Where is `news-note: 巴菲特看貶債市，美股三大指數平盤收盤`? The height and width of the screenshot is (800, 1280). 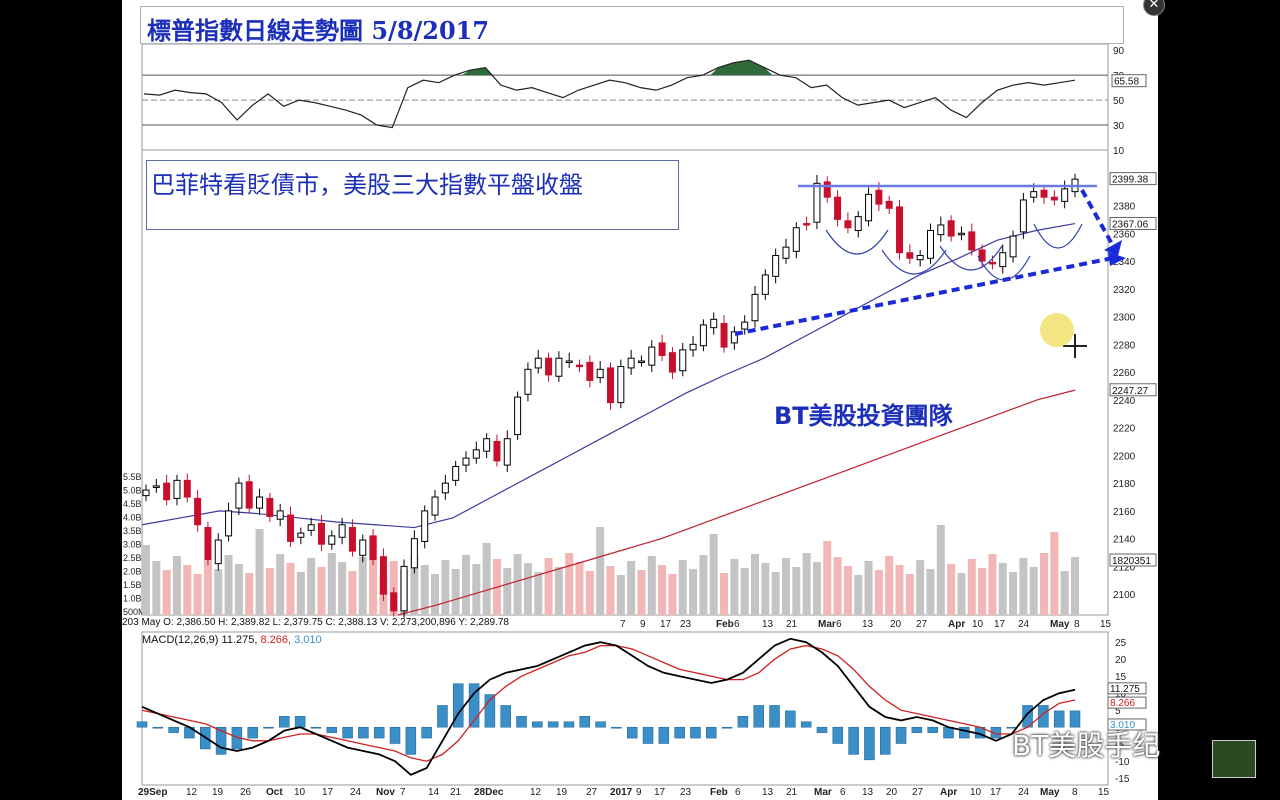
news-note: 巴菲特看貶債市，美股三大指數平盤收盤 is located at coordinates (367, 185).